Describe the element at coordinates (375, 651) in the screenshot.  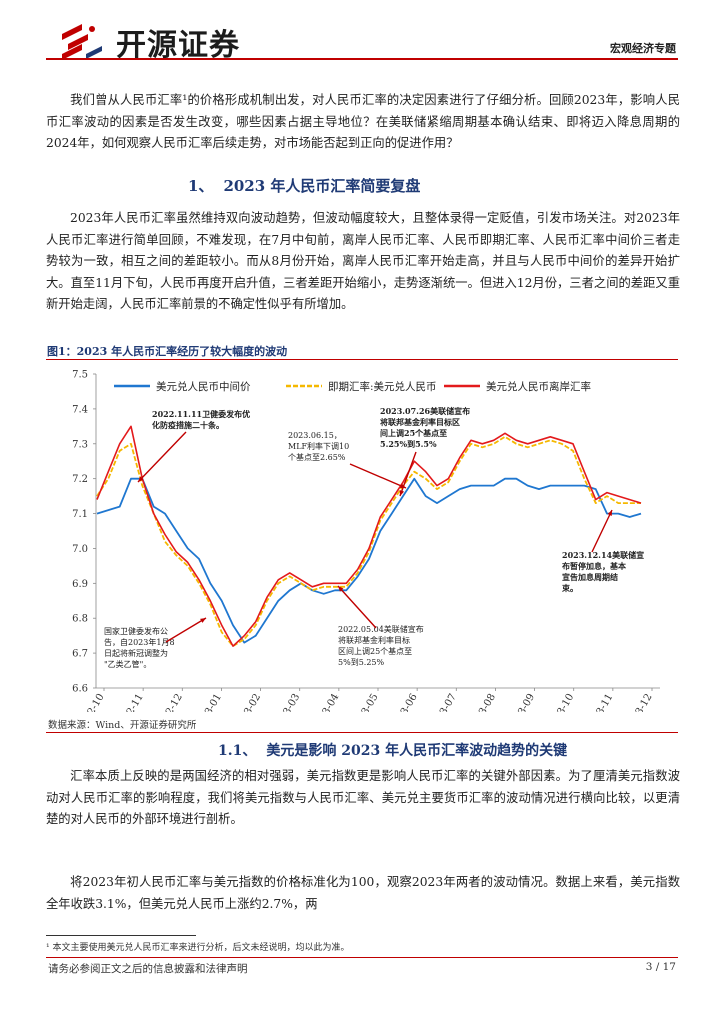
I see `annotation-text: 区间上调25个基点至` at that location.